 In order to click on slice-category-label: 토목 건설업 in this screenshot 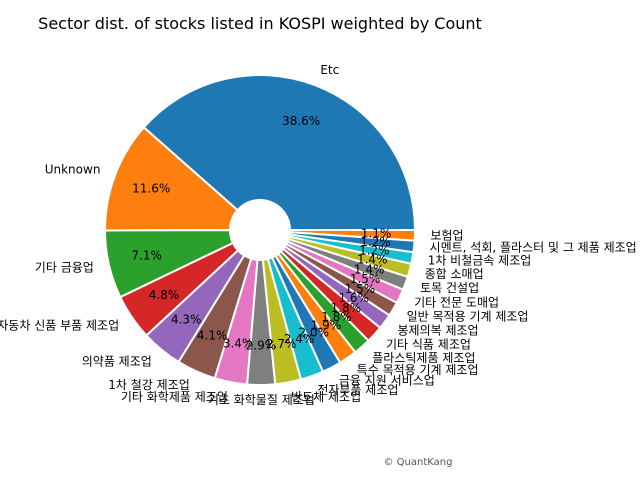, I will do `click(449, 288)`.